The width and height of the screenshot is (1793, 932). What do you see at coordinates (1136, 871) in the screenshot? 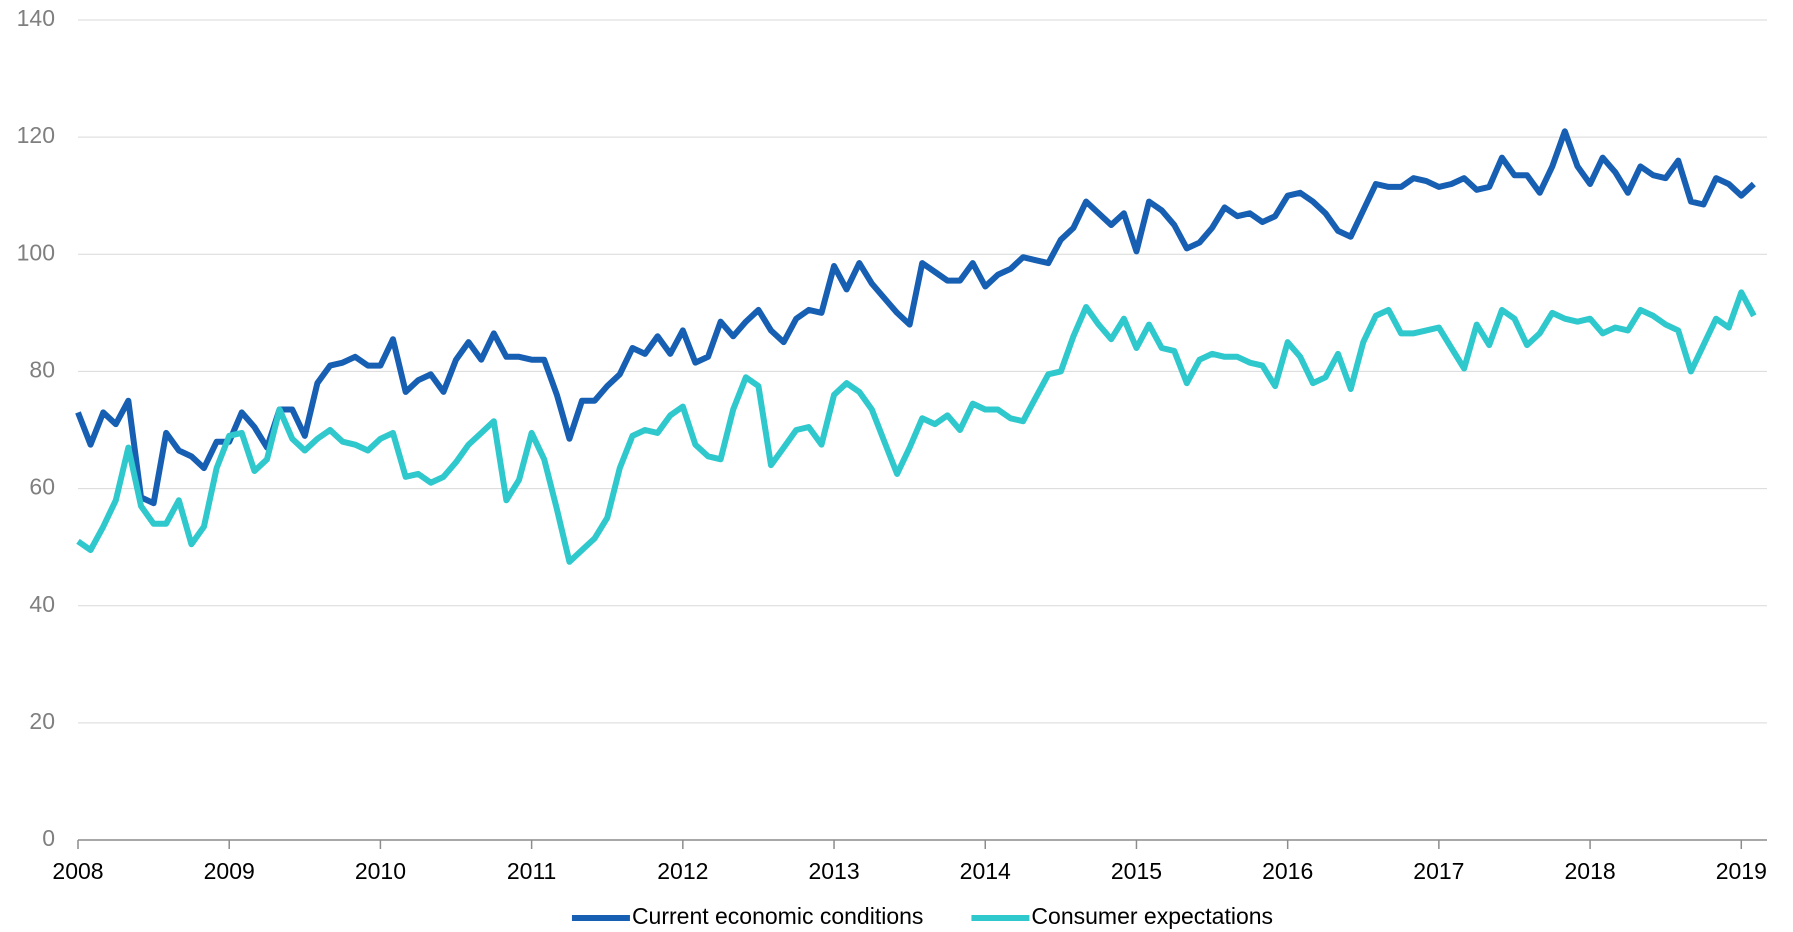
I see `x-tick-label: 2015` at bounding box center [1136, 871].